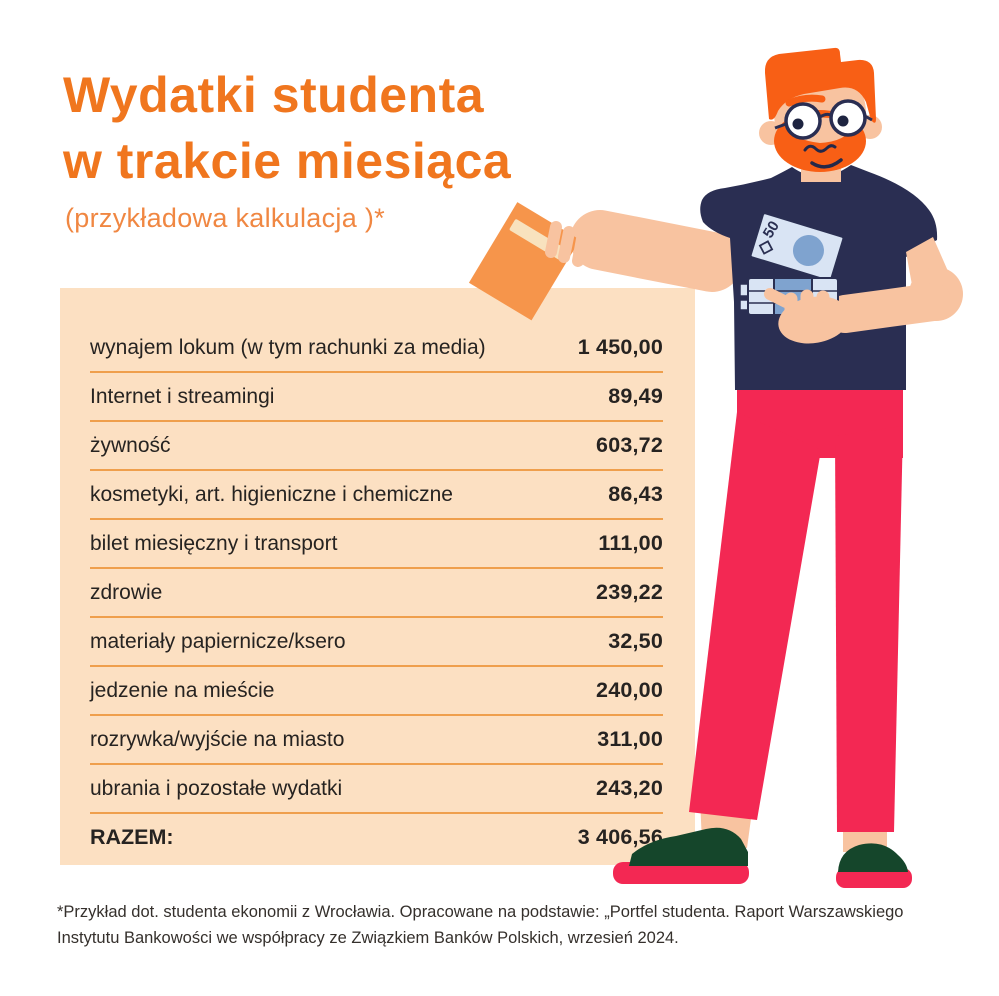 The width and height of the screenshot is (999, 996). What do you see at coordinates (630, 739) in the screenshot?
I see `expense-value: 311,00` at bounding box center [630, 739].